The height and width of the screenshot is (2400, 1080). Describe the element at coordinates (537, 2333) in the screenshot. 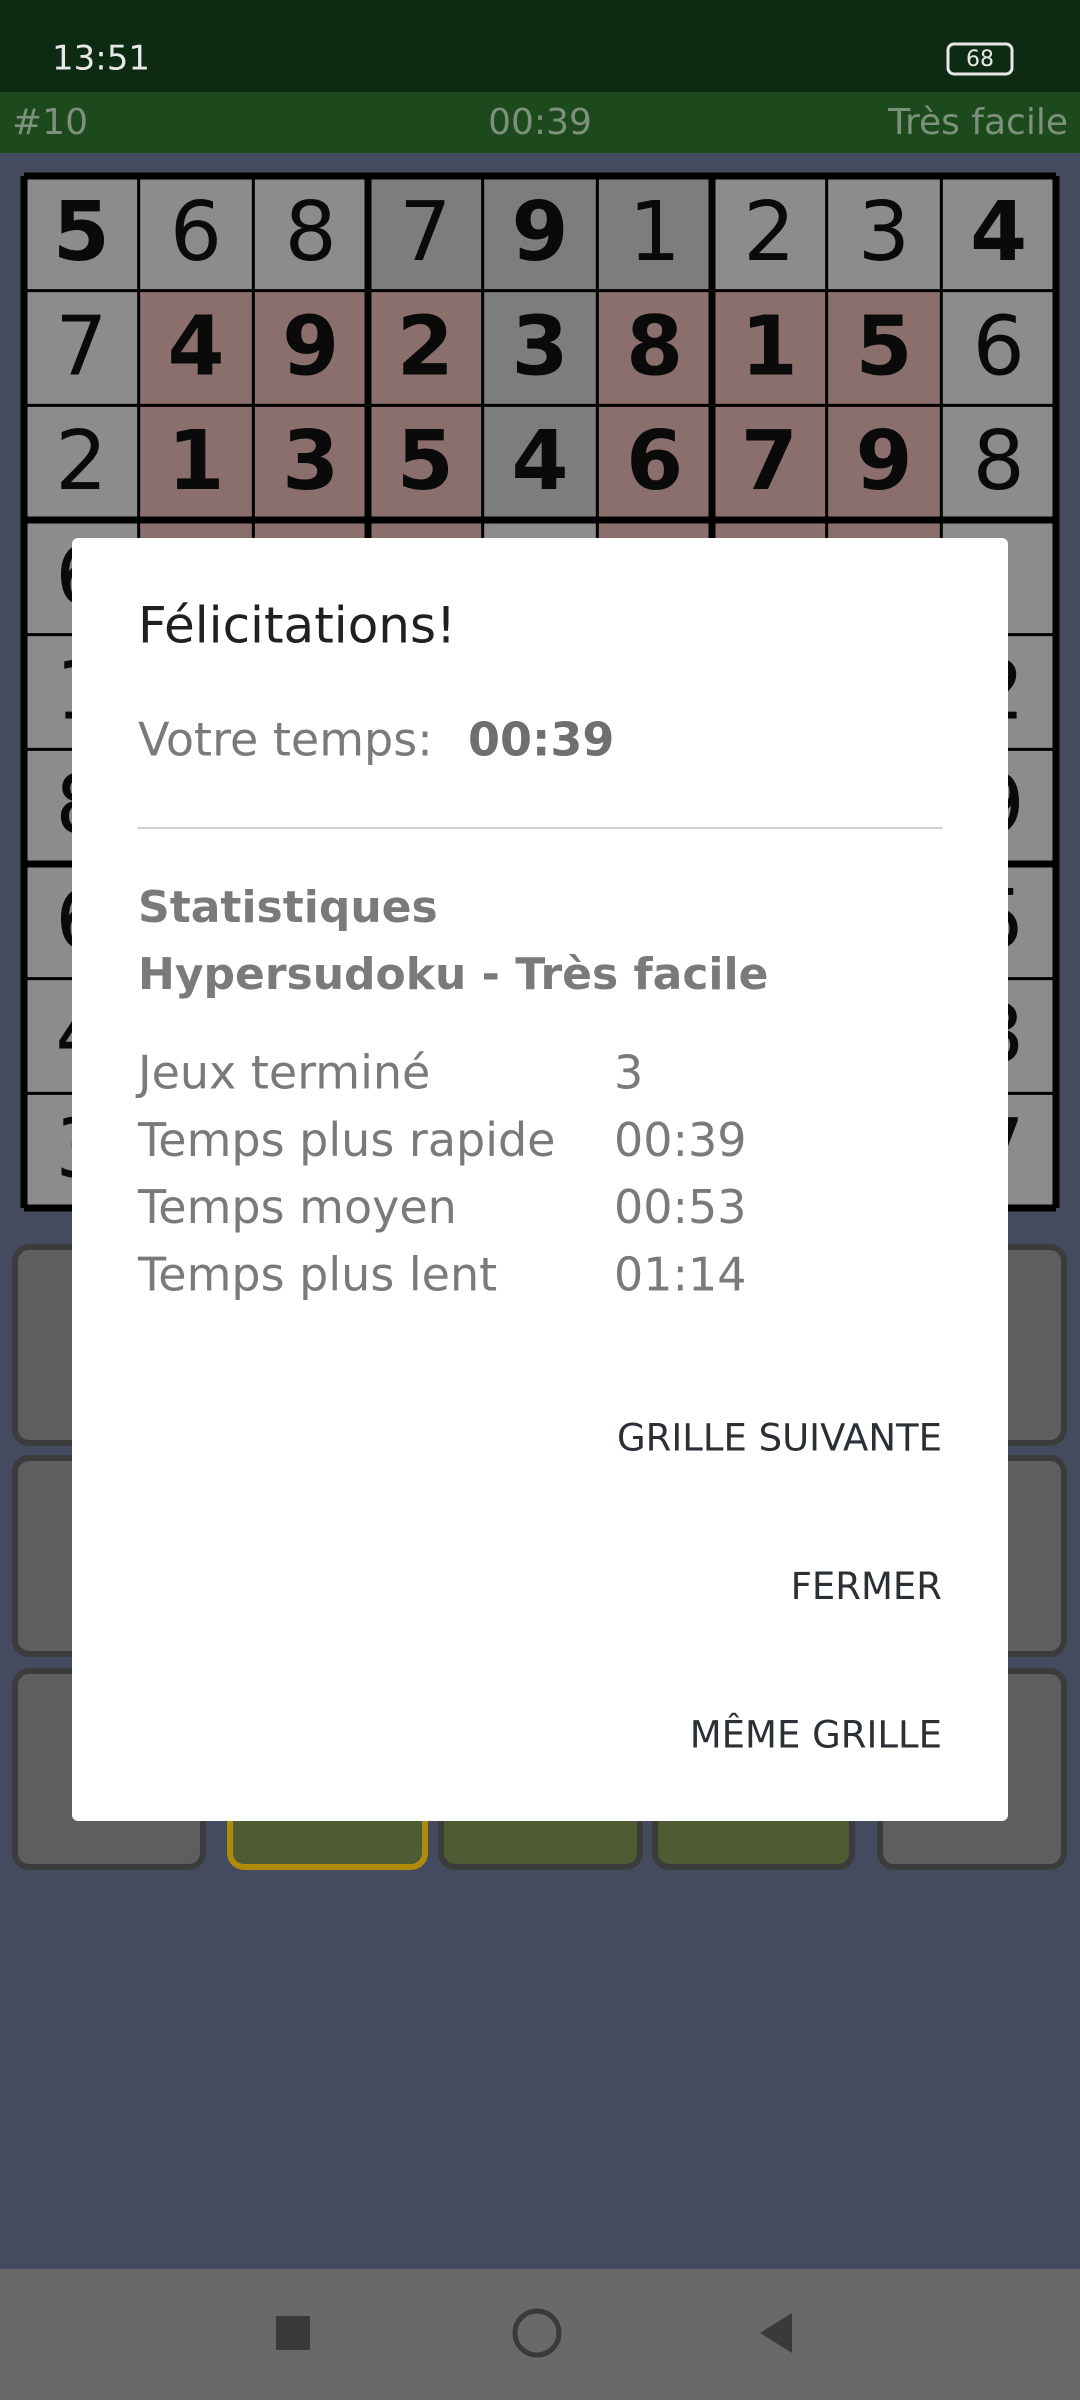

I see `home-button` at that location.